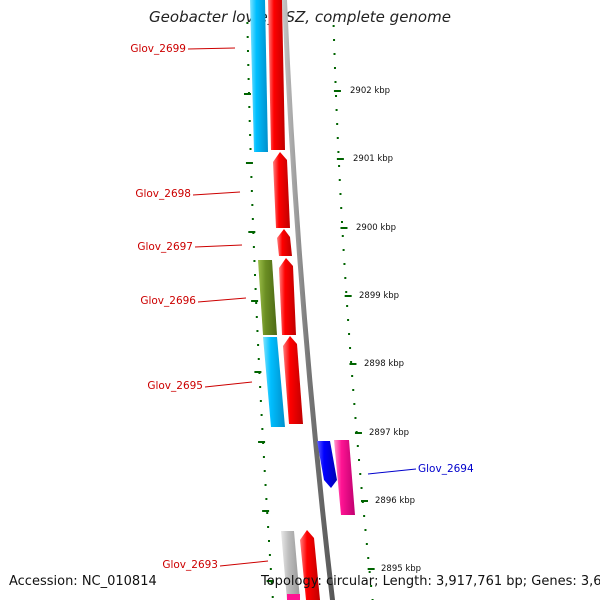 This screenshot has height=600, width=600. I want to click on gene-block-2694-magenta, so click(344, 477).